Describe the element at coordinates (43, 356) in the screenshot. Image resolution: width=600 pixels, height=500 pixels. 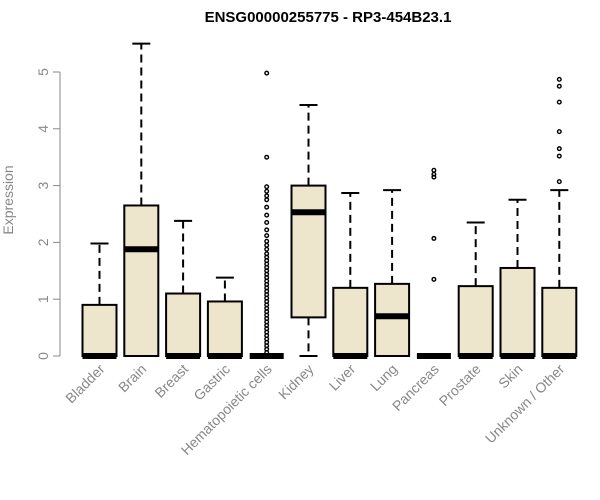
I see `y-tick-label: 0` at that location.